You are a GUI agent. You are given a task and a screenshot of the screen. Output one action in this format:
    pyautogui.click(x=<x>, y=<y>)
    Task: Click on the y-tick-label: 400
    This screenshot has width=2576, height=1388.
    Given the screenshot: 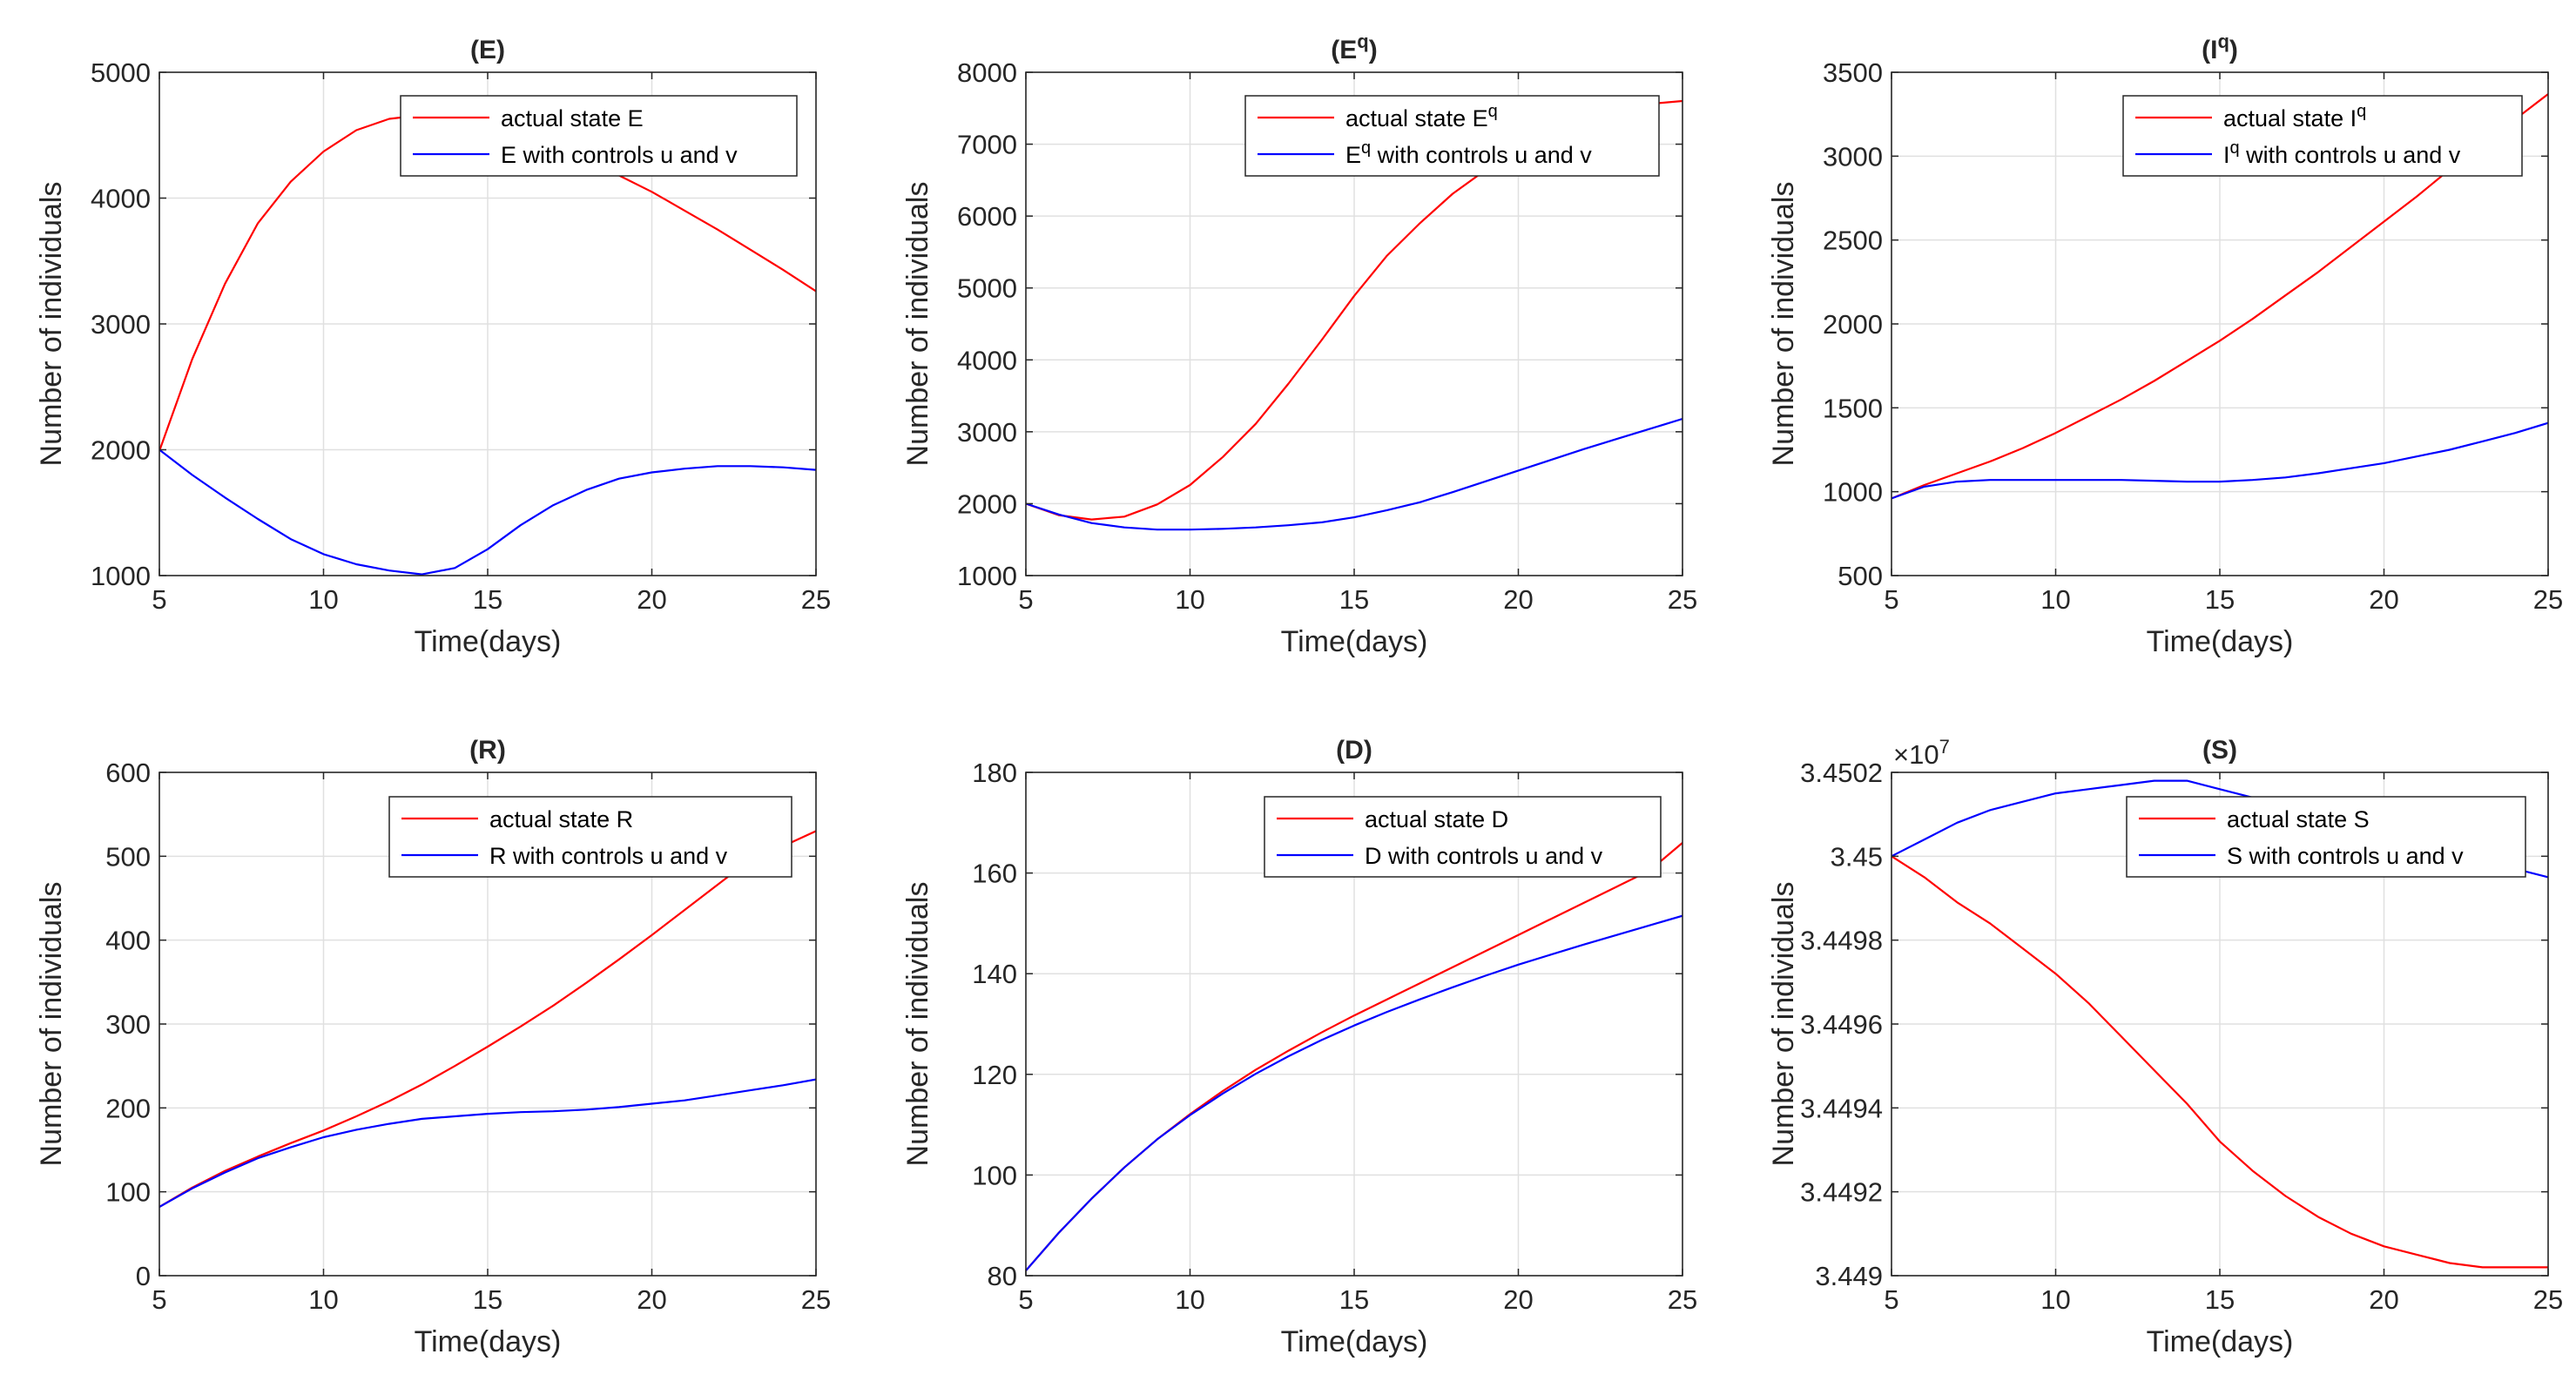 What is the action you would take?
    pyautogui.click(x=128, y=941)
    